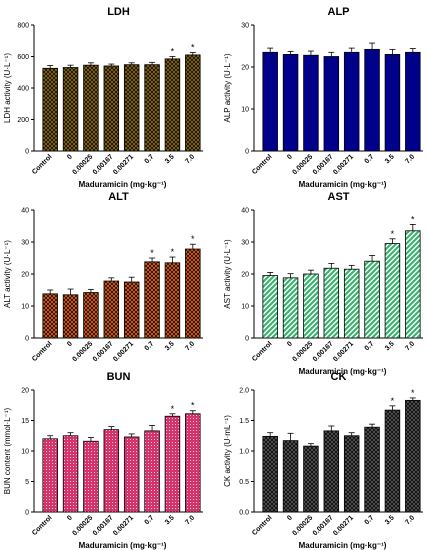  Describe the element at coordinates (118, 197) in the screenshot. I see `chart-title: ALT` at that location.